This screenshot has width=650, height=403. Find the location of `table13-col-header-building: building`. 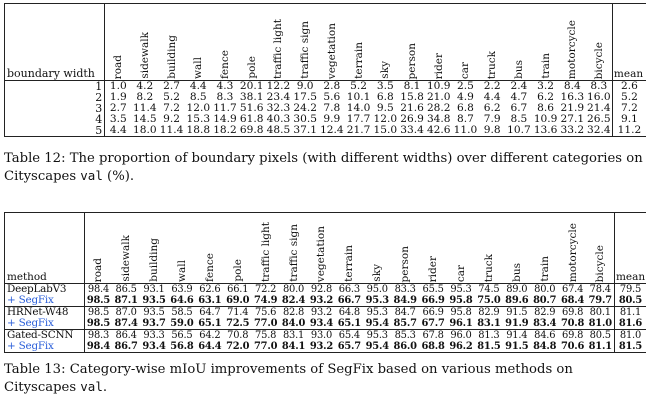

table13-col-header-building: building is located at coordinates (154, 248).